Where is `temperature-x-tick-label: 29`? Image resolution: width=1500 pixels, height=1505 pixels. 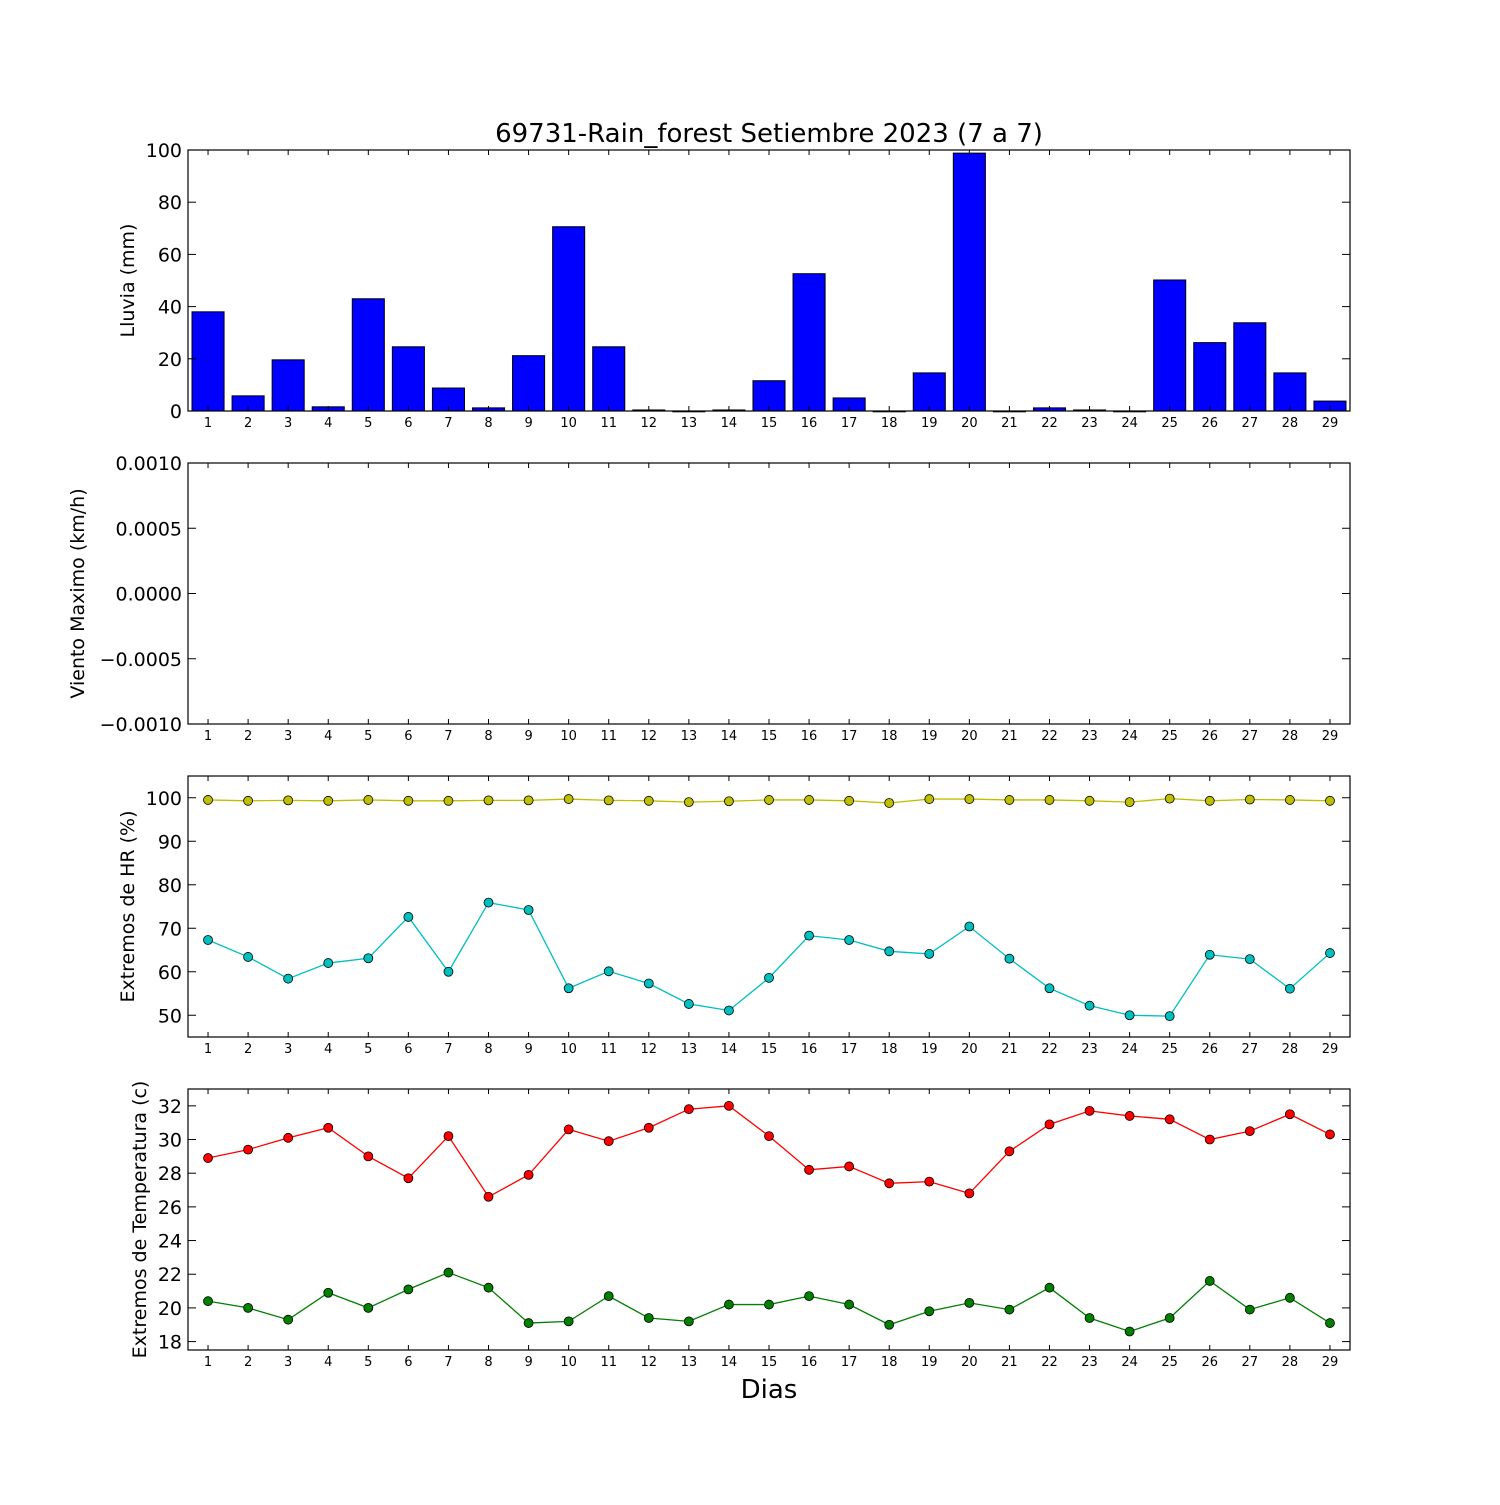 temperature-x-tick-label: 29 is located at coordinates (1330, 1362).